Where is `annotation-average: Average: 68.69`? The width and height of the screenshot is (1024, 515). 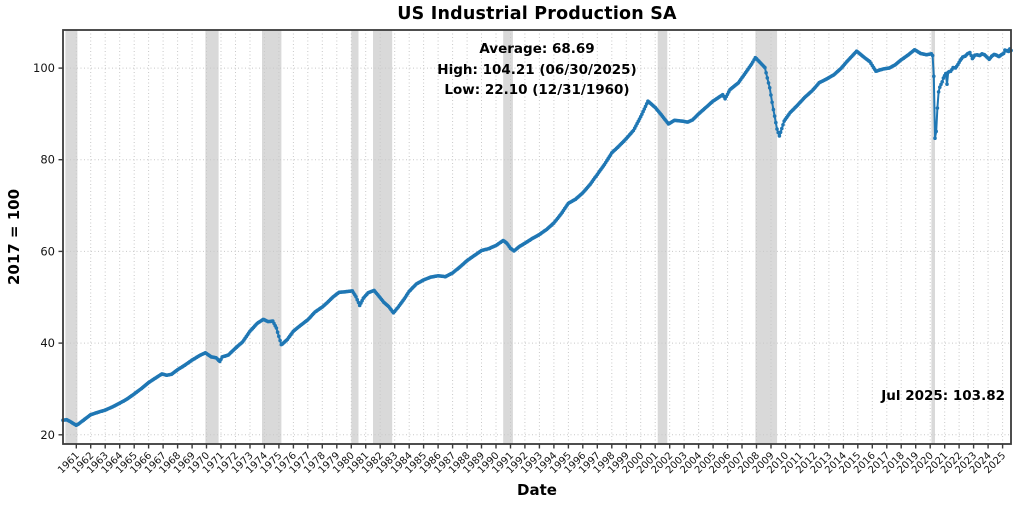
annotation-average: Average: 68.69 is located at coordinates (537, 49).